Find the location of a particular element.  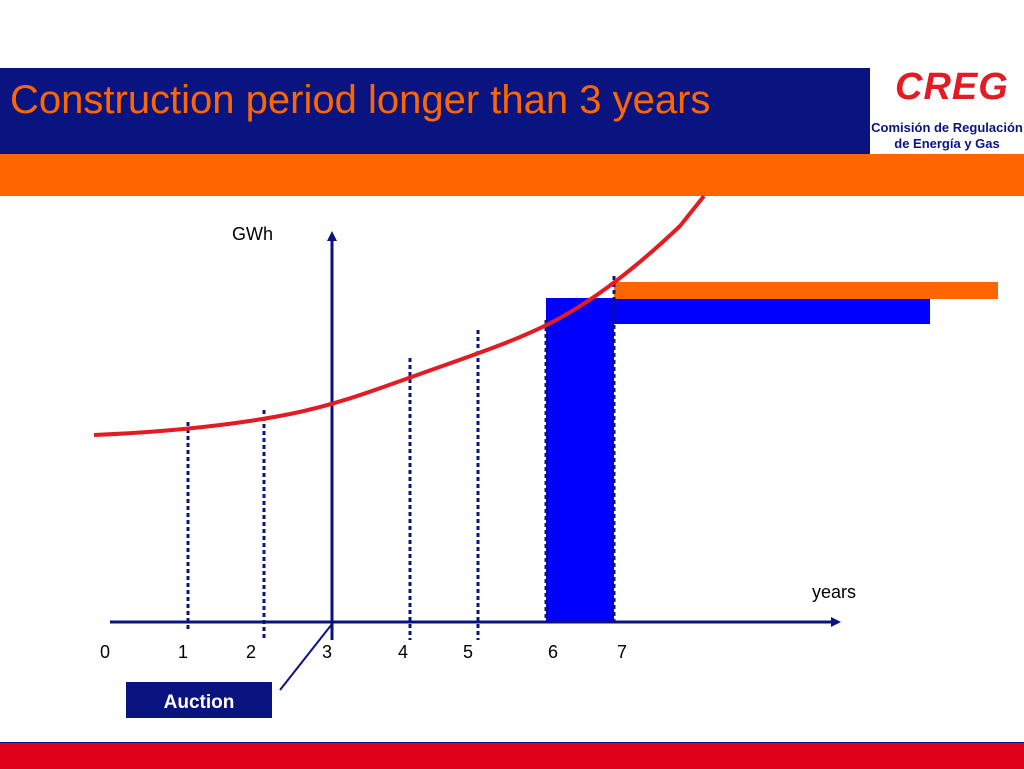

orange-band is located at coordinates (512, 175).